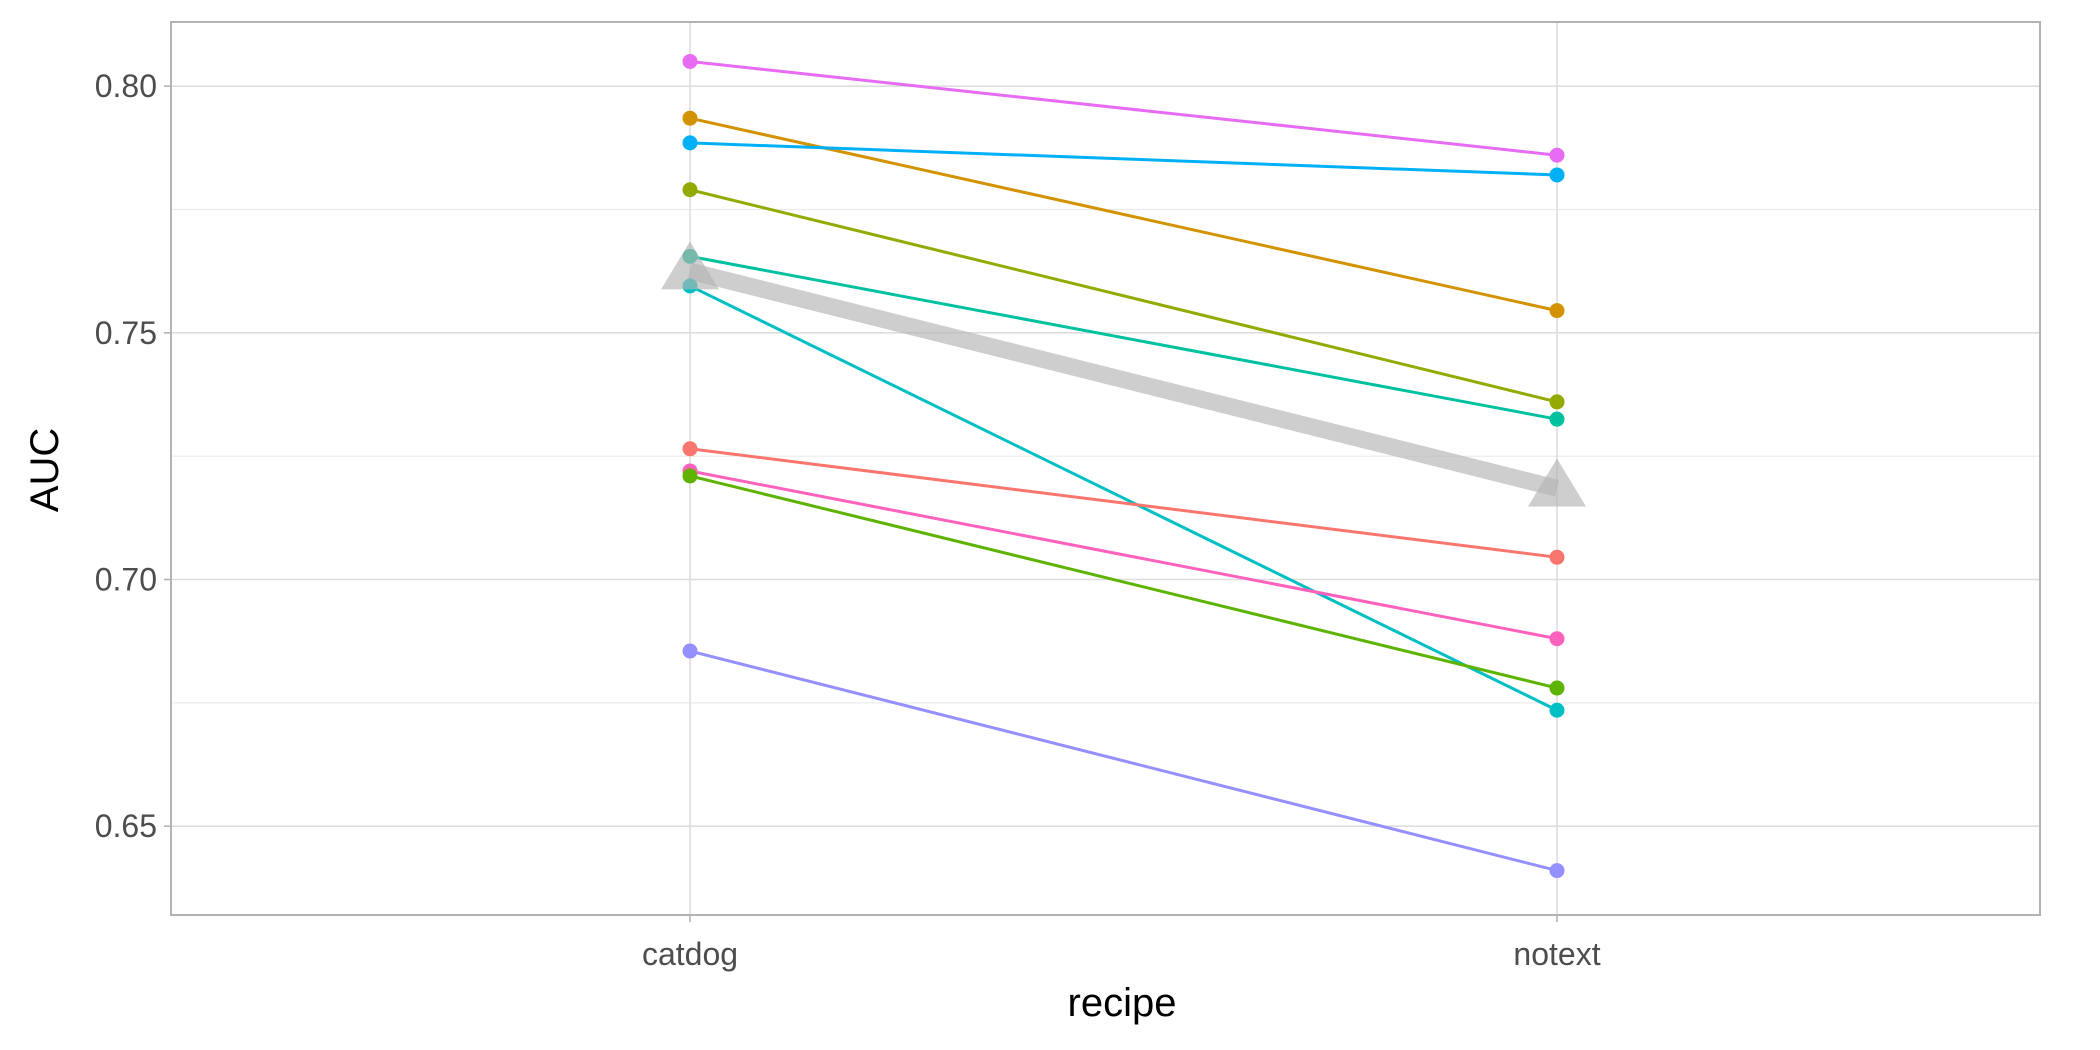 This screenshot has height=1050, width=2100. What do you see at coordinates (1122, 1003) in the screenshot?
I see `x-axis-title: recipe` at bounding box center [1122, 1003].